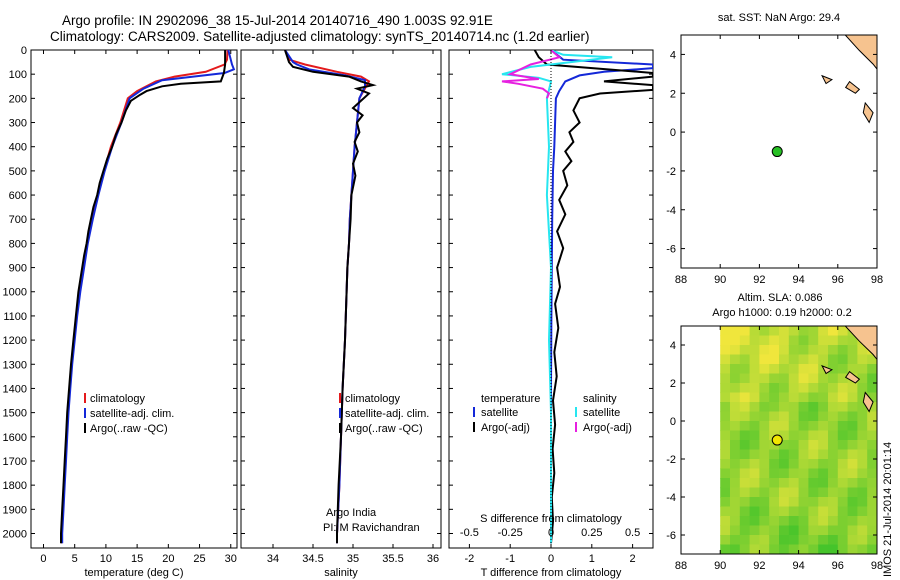 The width and height of the screenshot is (900, 580). I want to click on x-tick-label: 90, so click(720, 280).